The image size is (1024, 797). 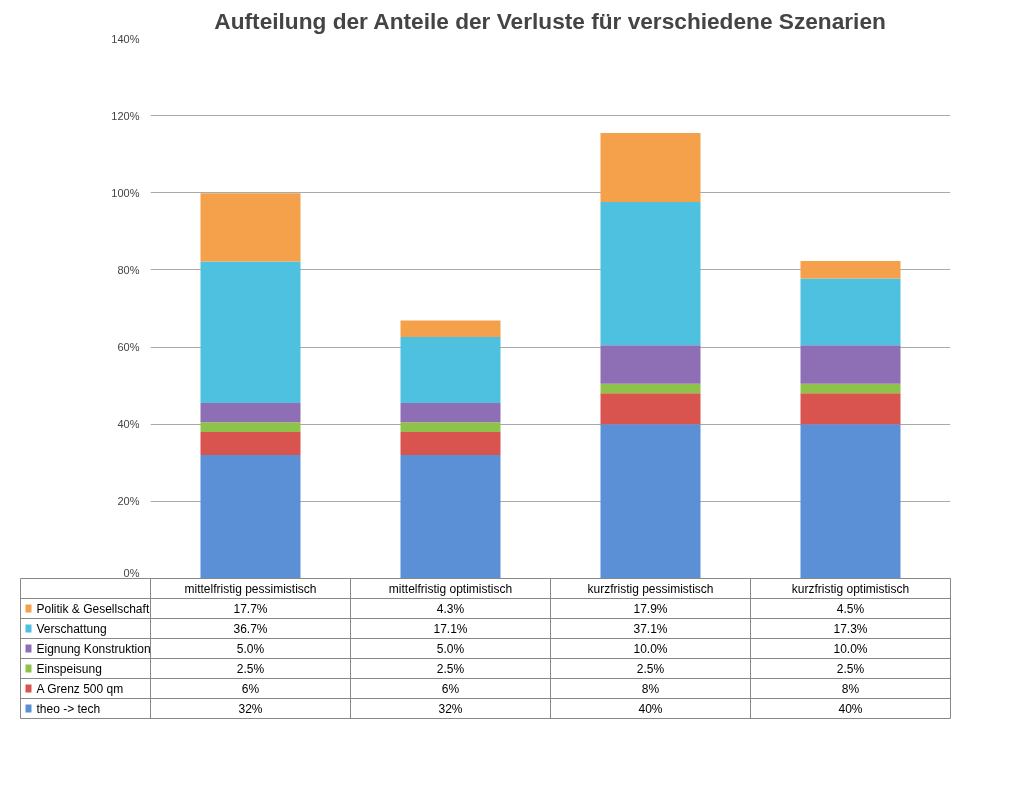 What do you see at coordinates (450, 628) in the screenshot?
I see `data-label: 17.1%` at bounding box center [450, 628].